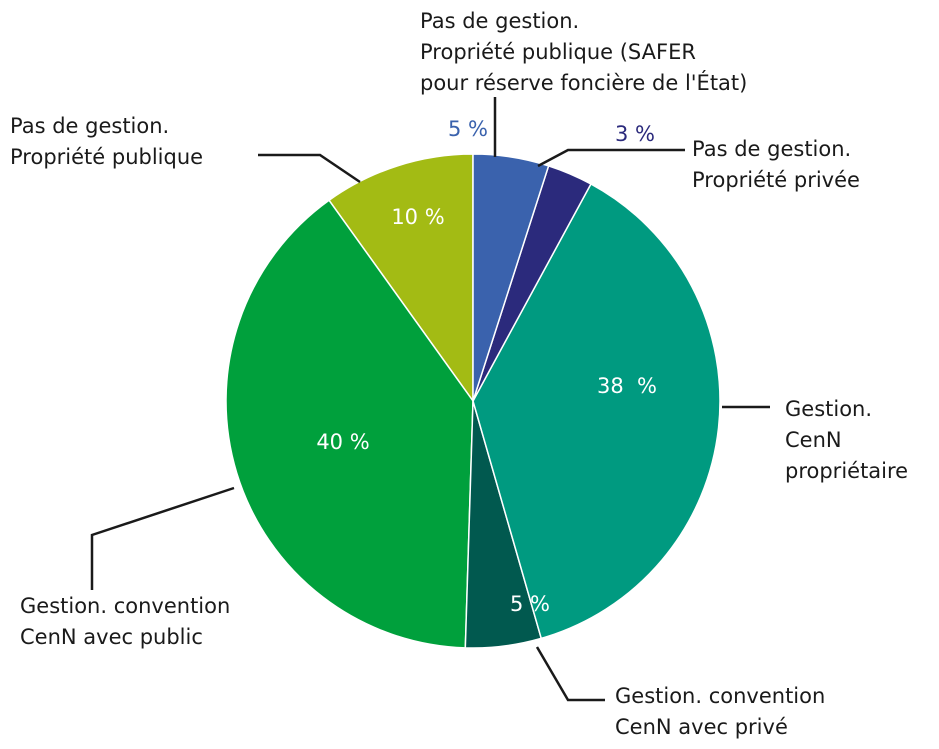 The image size is (939, 749). What do you see at coordinates (558, 52) in the screenshot?
I see `category-label: Propriété publique (SAFER` at bounding box center [558, 52].